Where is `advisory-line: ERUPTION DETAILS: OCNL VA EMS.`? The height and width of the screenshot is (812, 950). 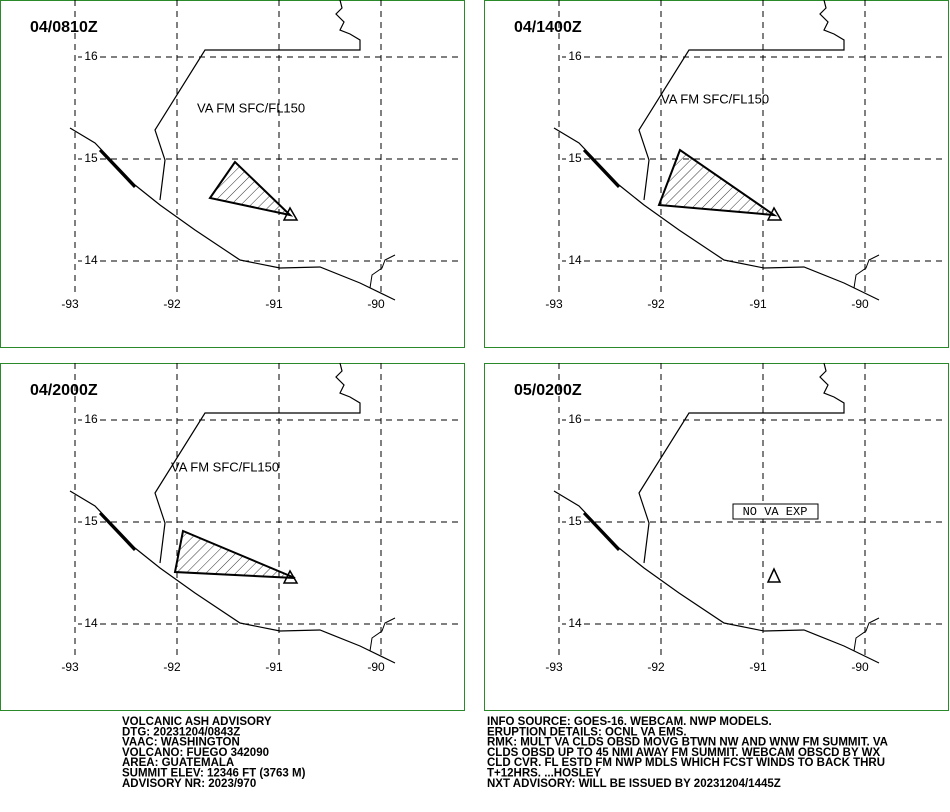
advisory-line: ERUPTION DETAILS: OCNL VA EMS. is located at coordinates (587, 732).